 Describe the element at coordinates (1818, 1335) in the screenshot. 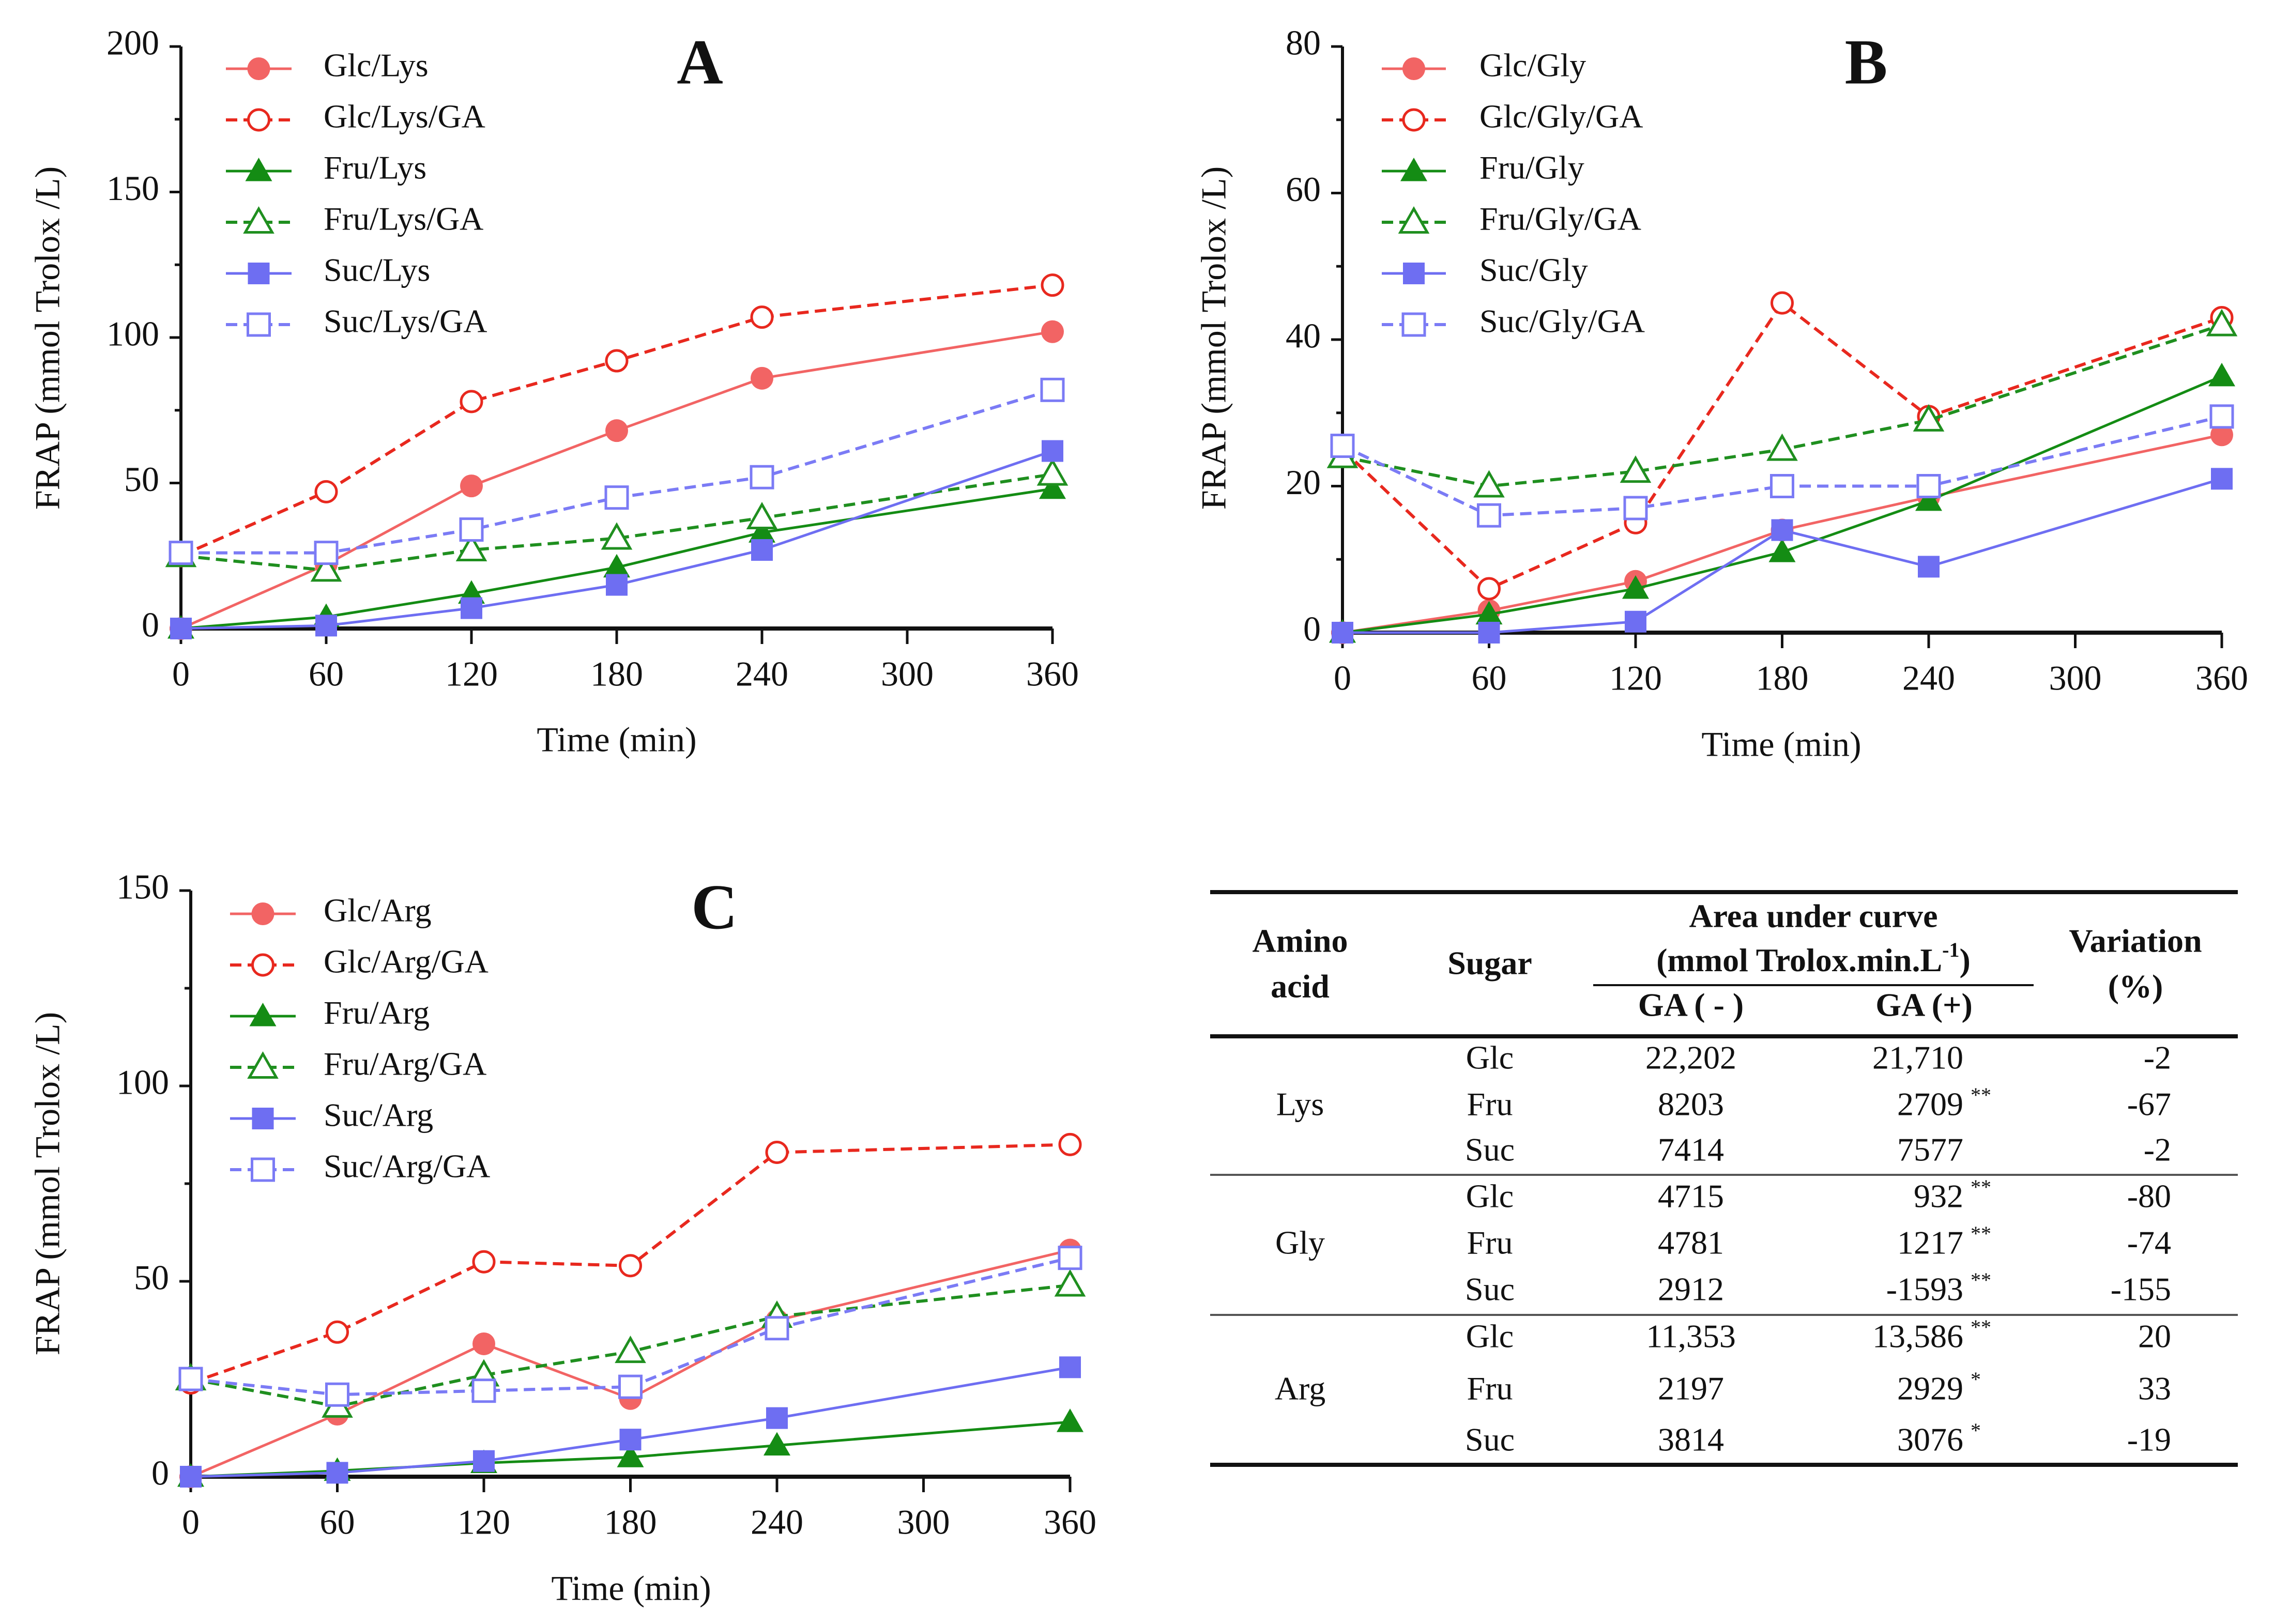

I see `table-row: Glc 11,353 13,586 ** 20` at that location.